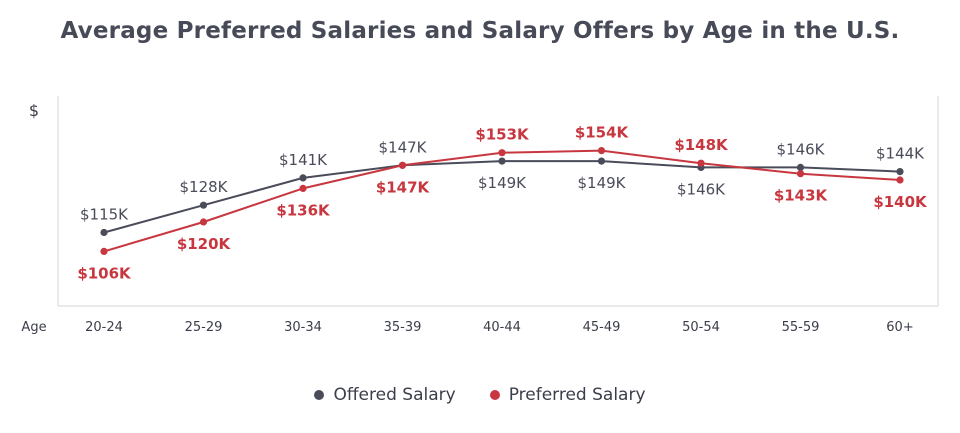 The height and width of the screenshot is (433, 960). I want to click on data-label-preferred: $154K, so click(602, 133).